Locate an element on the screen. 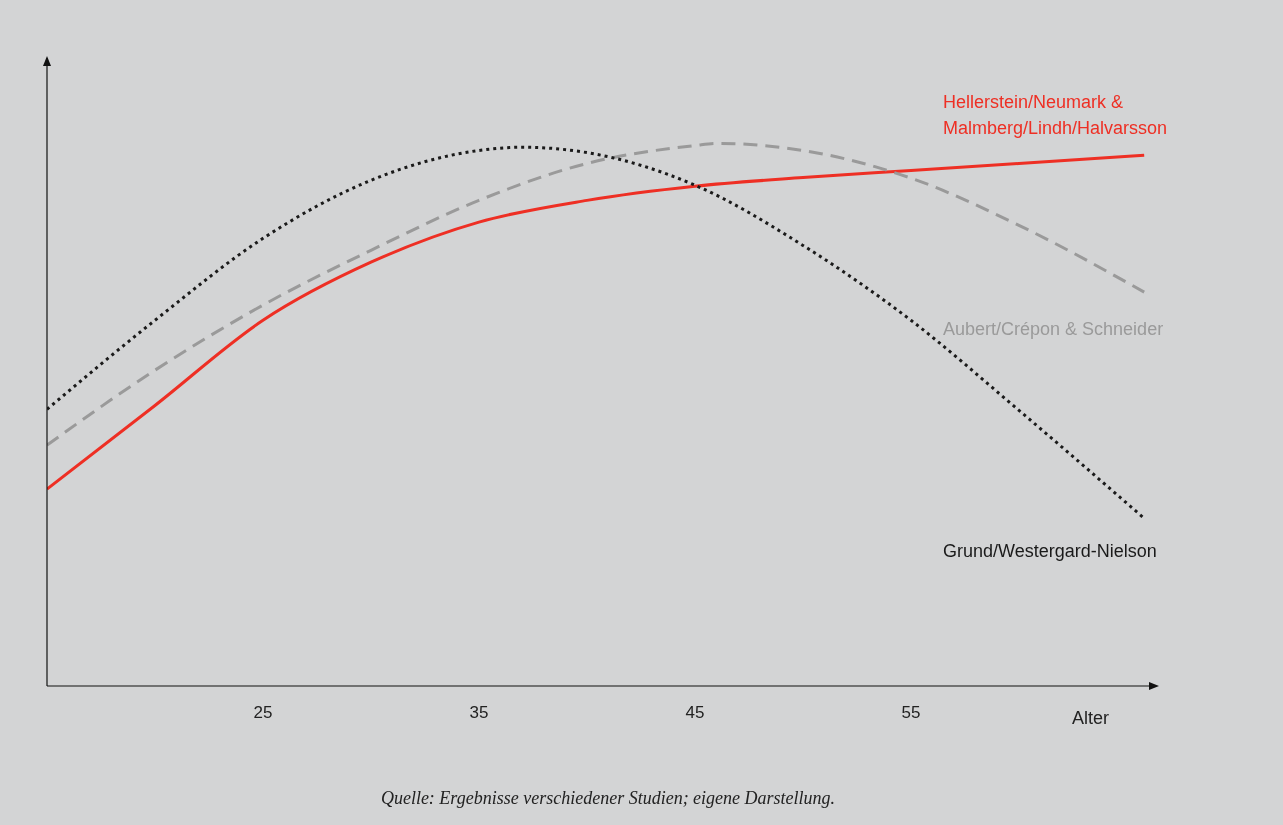  x-tick-label: 45 is located at coordinates (695, 713).